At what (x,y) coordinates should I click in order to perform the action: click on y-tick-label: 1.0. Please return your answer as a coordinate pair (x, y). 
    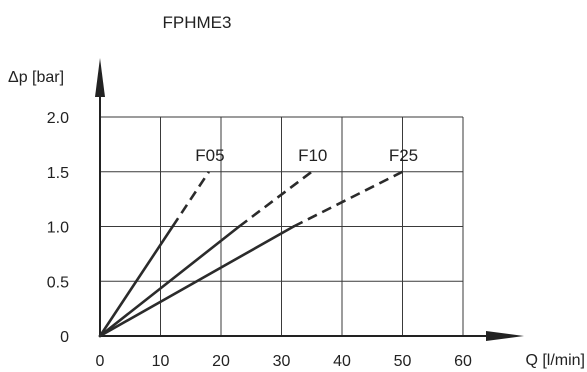
    Looking at the image, I should click on (58, 228).